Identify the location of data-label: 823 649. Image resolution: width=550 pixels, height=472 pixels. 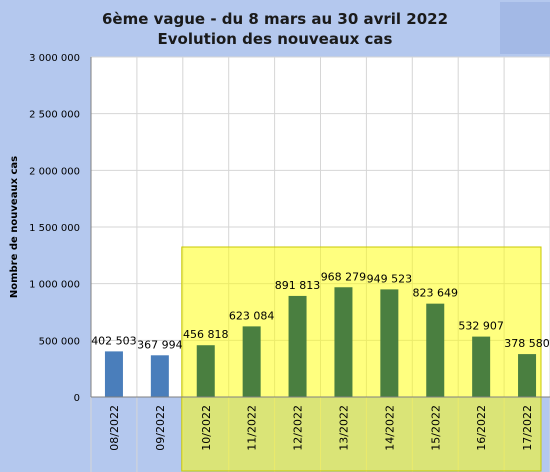
(436, 293).